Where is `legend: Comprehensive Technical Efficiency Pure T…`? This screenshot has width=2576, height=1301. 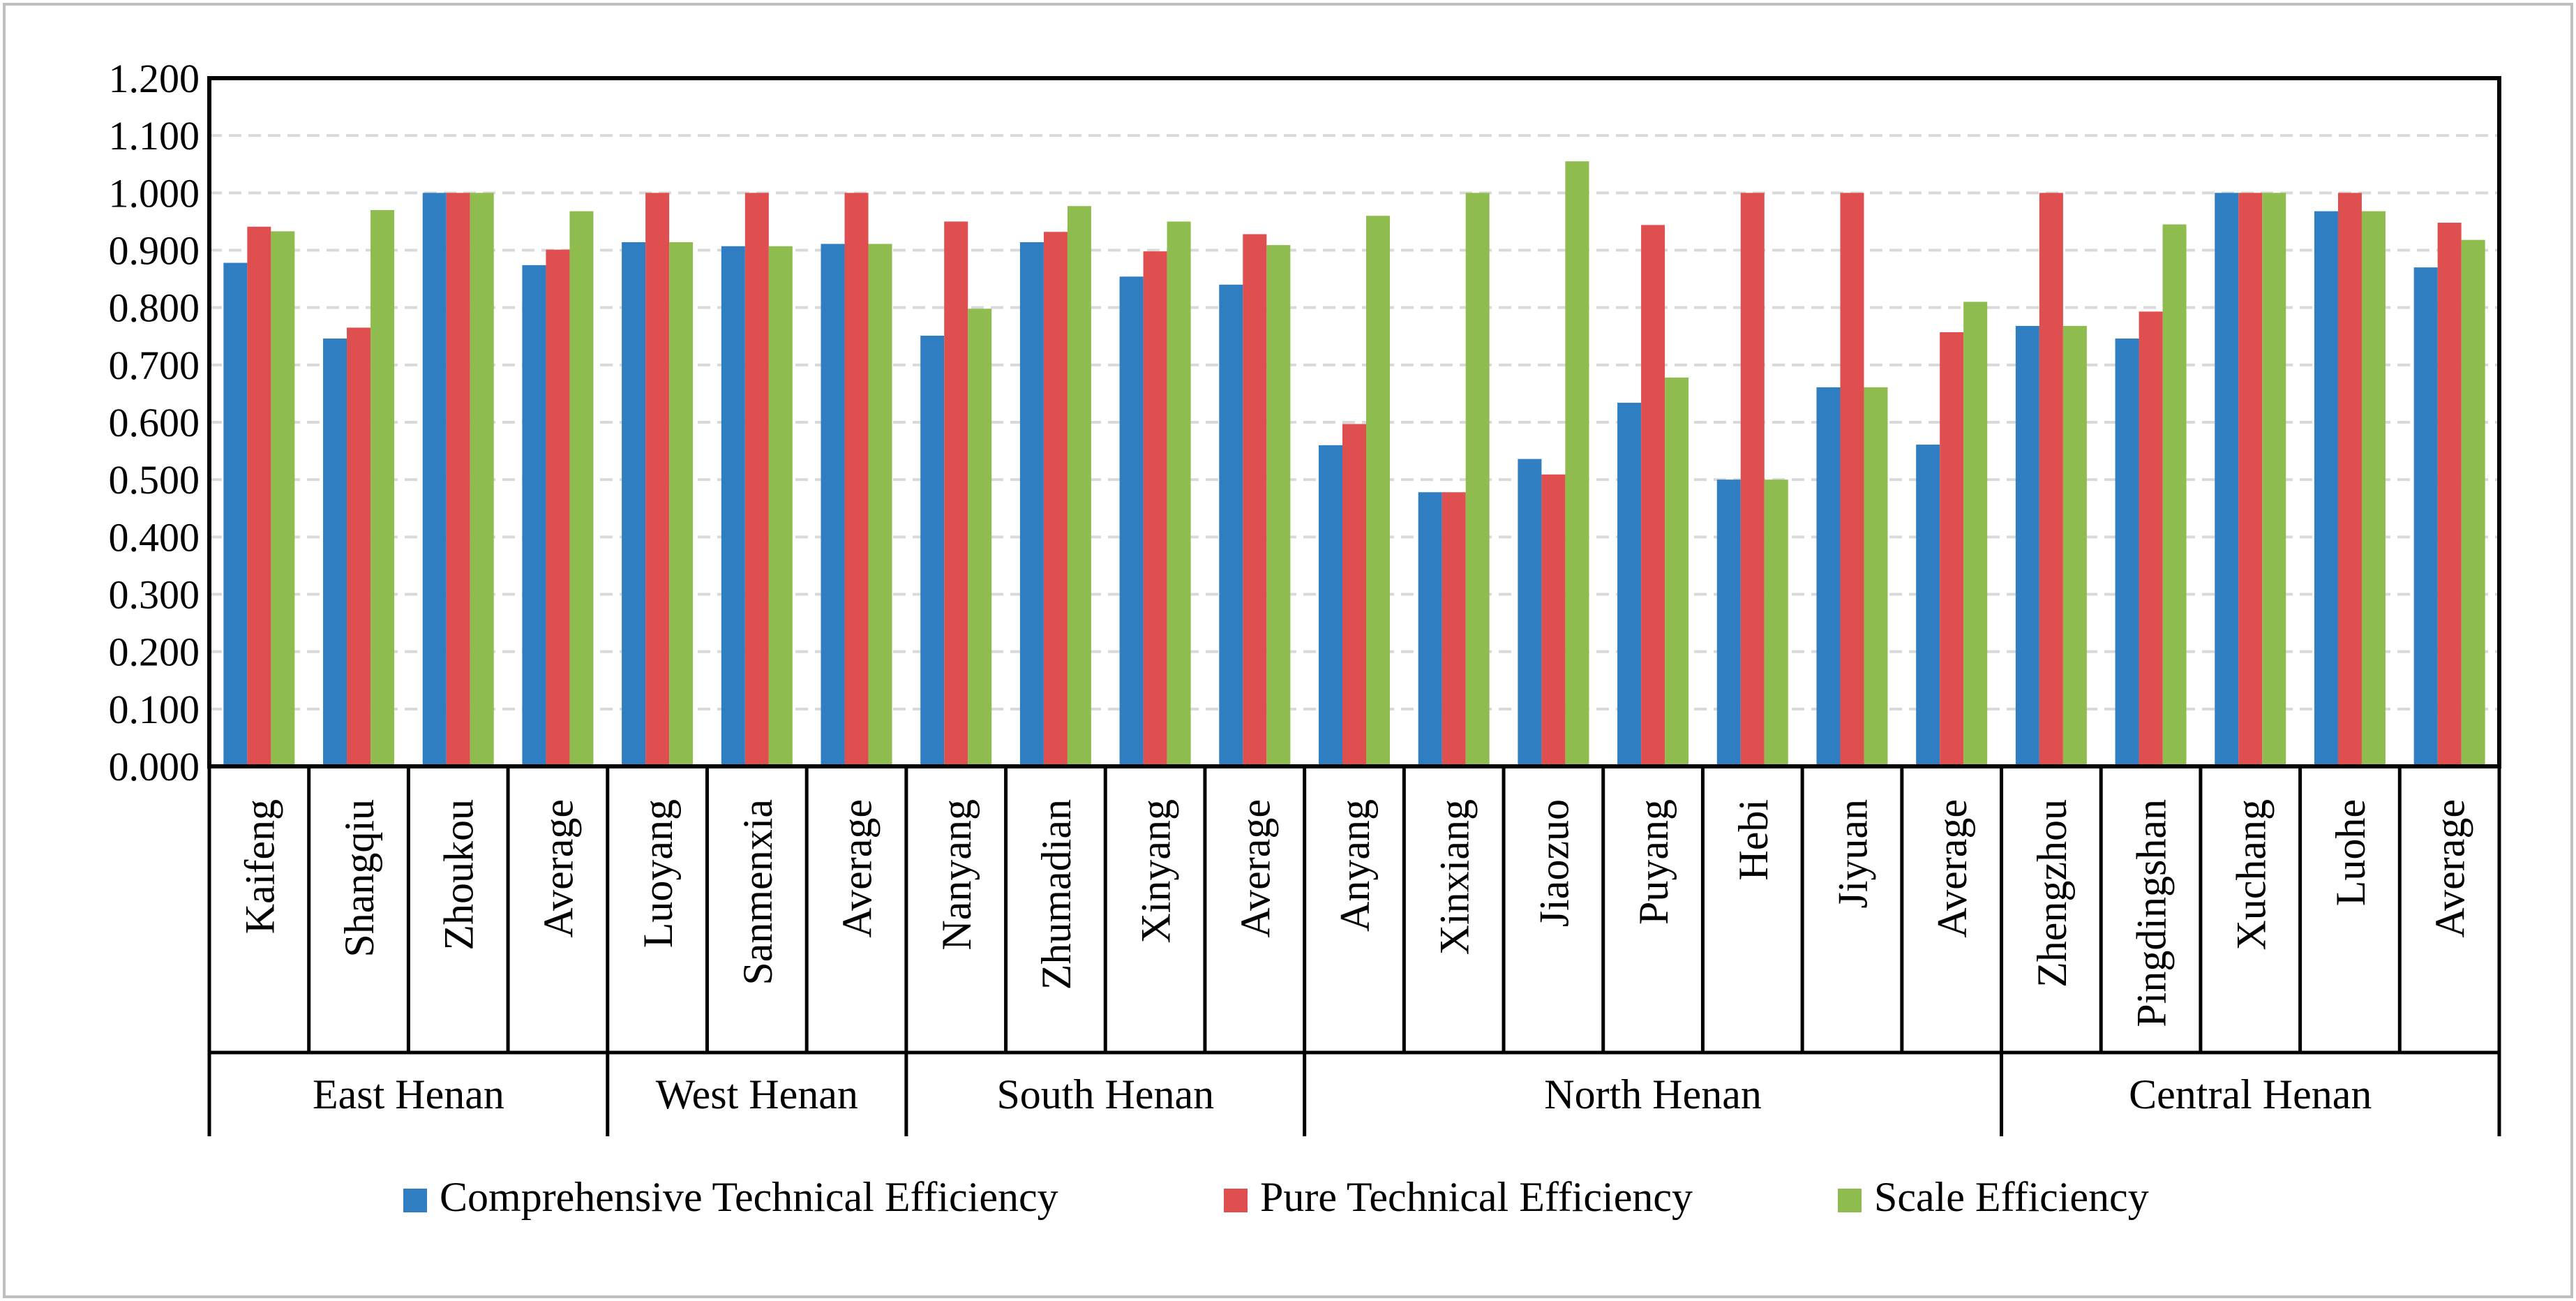 legend: Comprehensive Technical Efficiency Pure T… is located at coordinates (1276, 1197).